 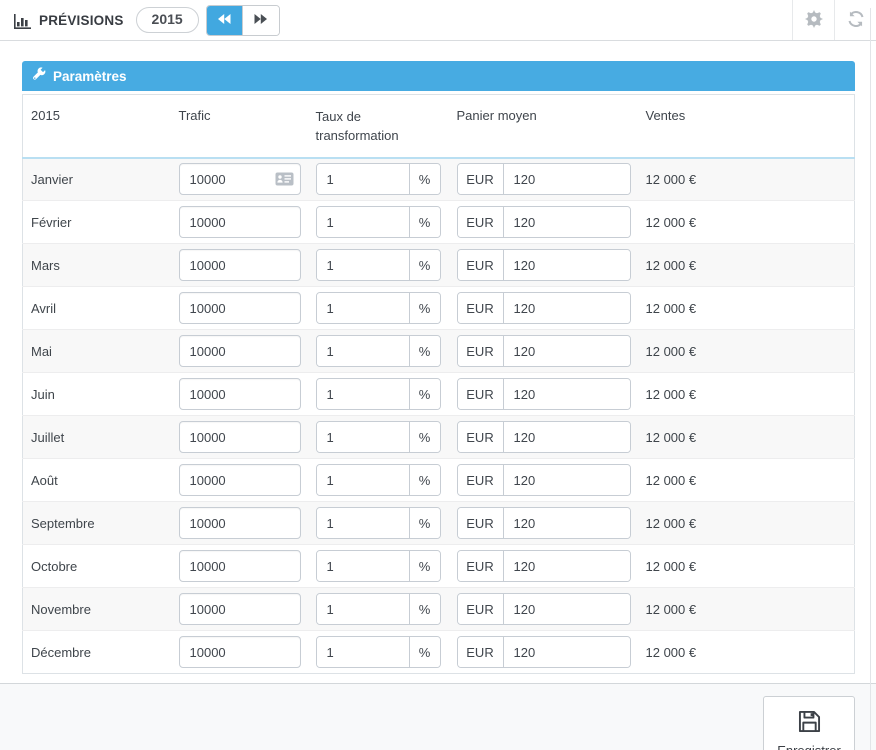 I want to click on month-label: Mars, so click(x=45, y=265).